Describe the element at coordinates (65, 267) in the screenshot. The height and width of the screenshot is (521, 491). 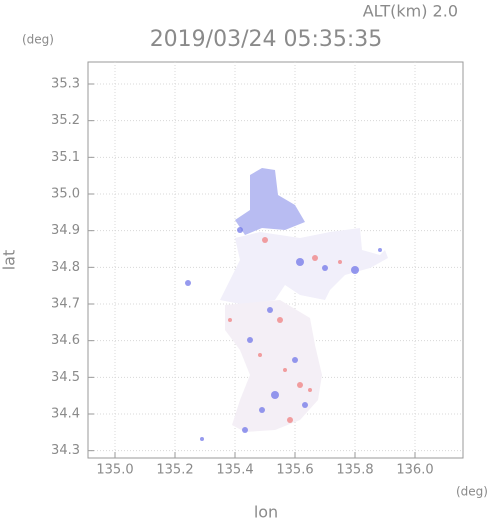
I see `y-tick-label: 34.8` at that location.